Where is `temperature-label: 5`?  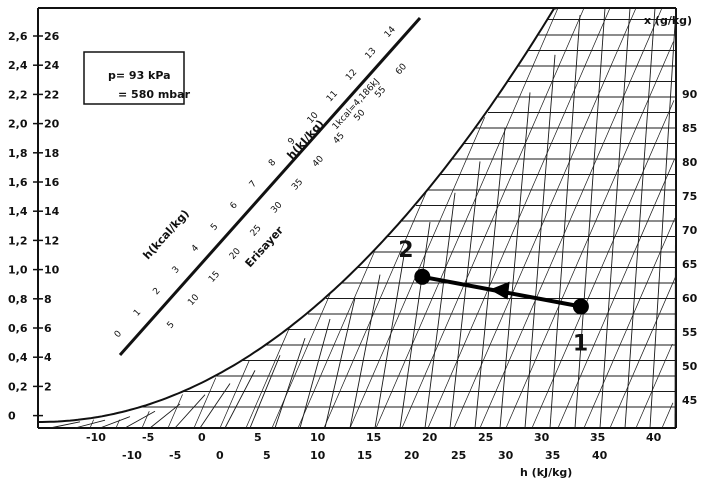 temperature-label: 5 is located at coordinates (258, 437).